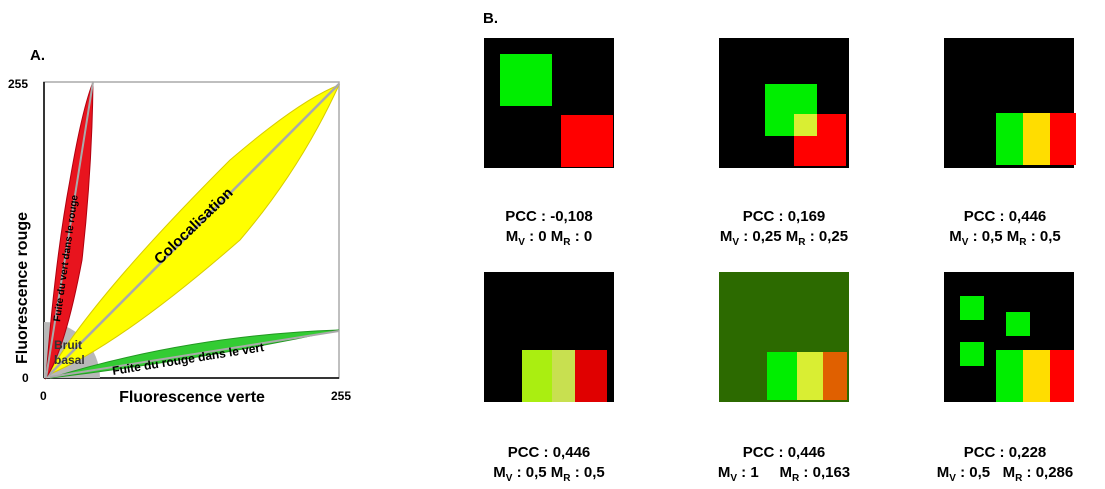  What do you see at coordinates (37, 55) in the screenshot?
I see `panel-a-label: A.` at bounding box center [37, 55].